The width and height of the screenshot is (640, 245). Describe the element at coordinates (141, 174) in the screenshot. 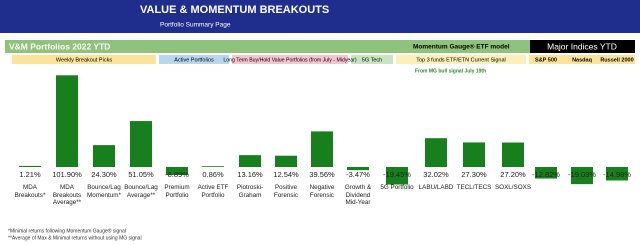

I see `value-label: 51.05%` at that location.